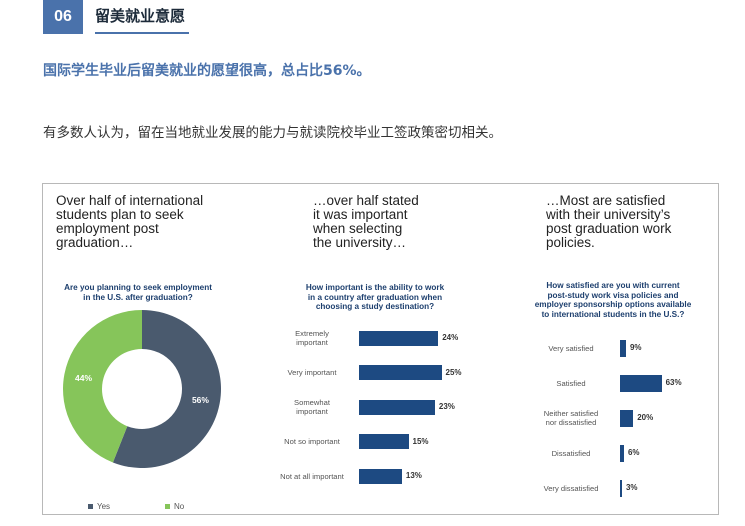 This screenshot has width=745, height=526. I want to click on category-label: Somewhat important, so click(312, 407).